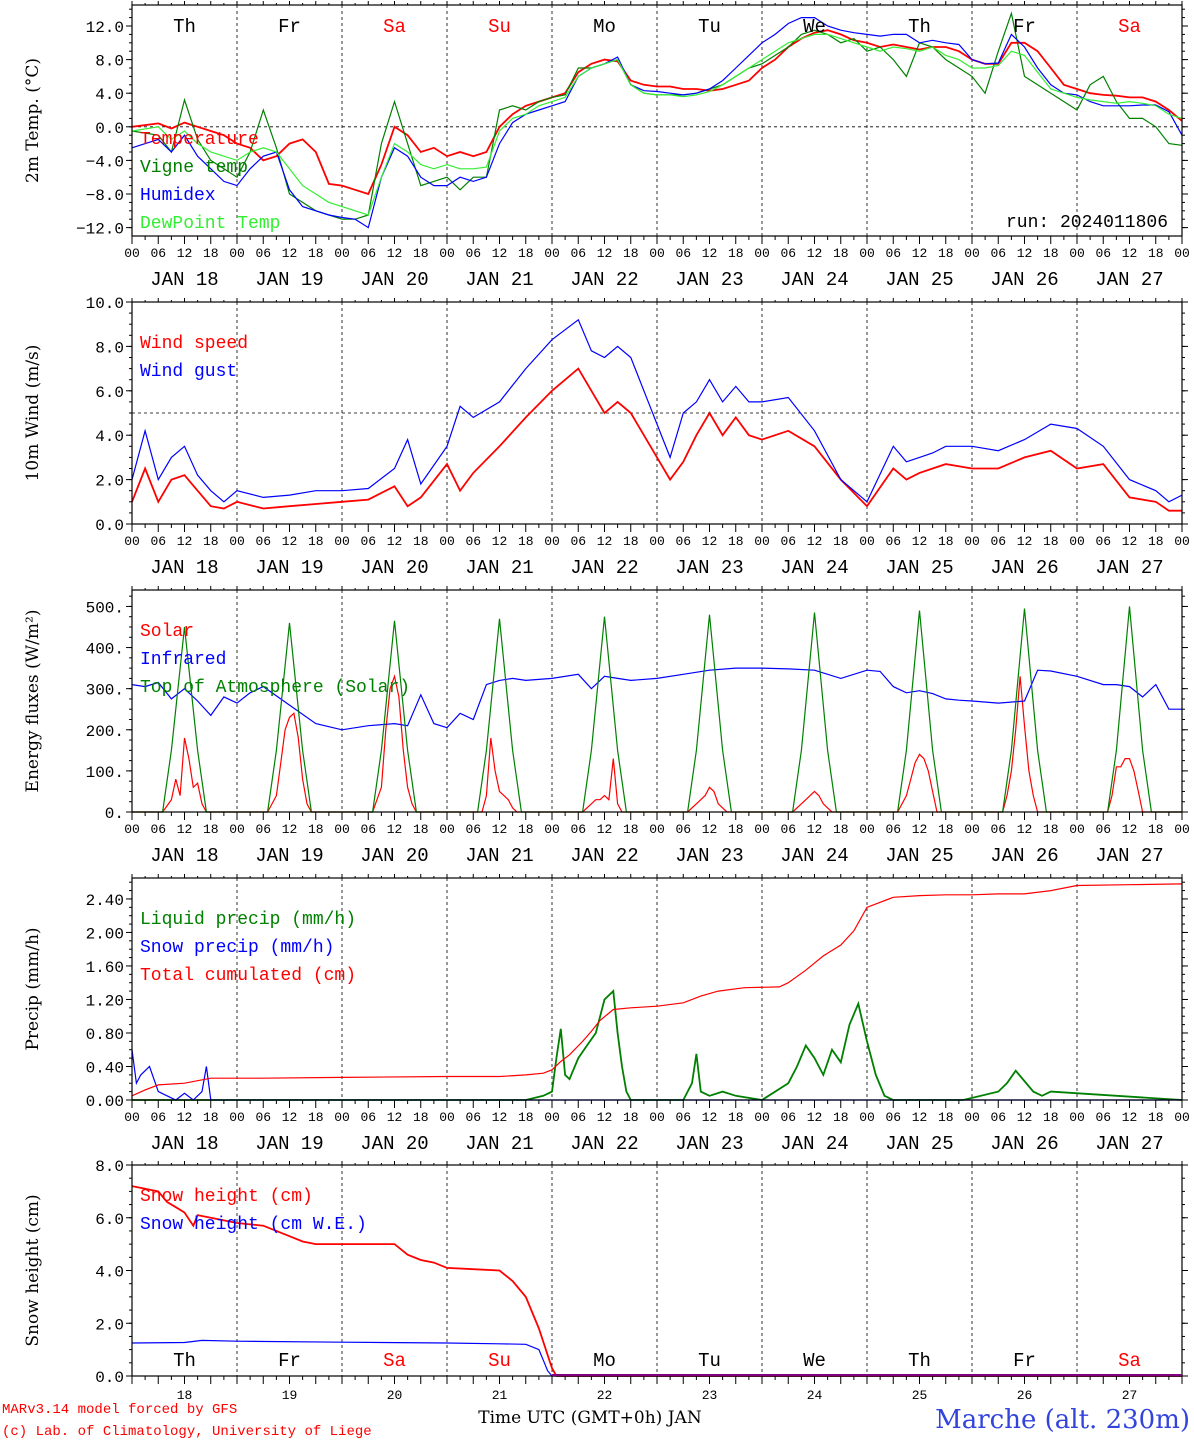 The height and width of the screenshot is (1440, 1194). Describe the element at coordinates (919, 1361) in the screenshot. I see `weekday-label: Th` at that location.